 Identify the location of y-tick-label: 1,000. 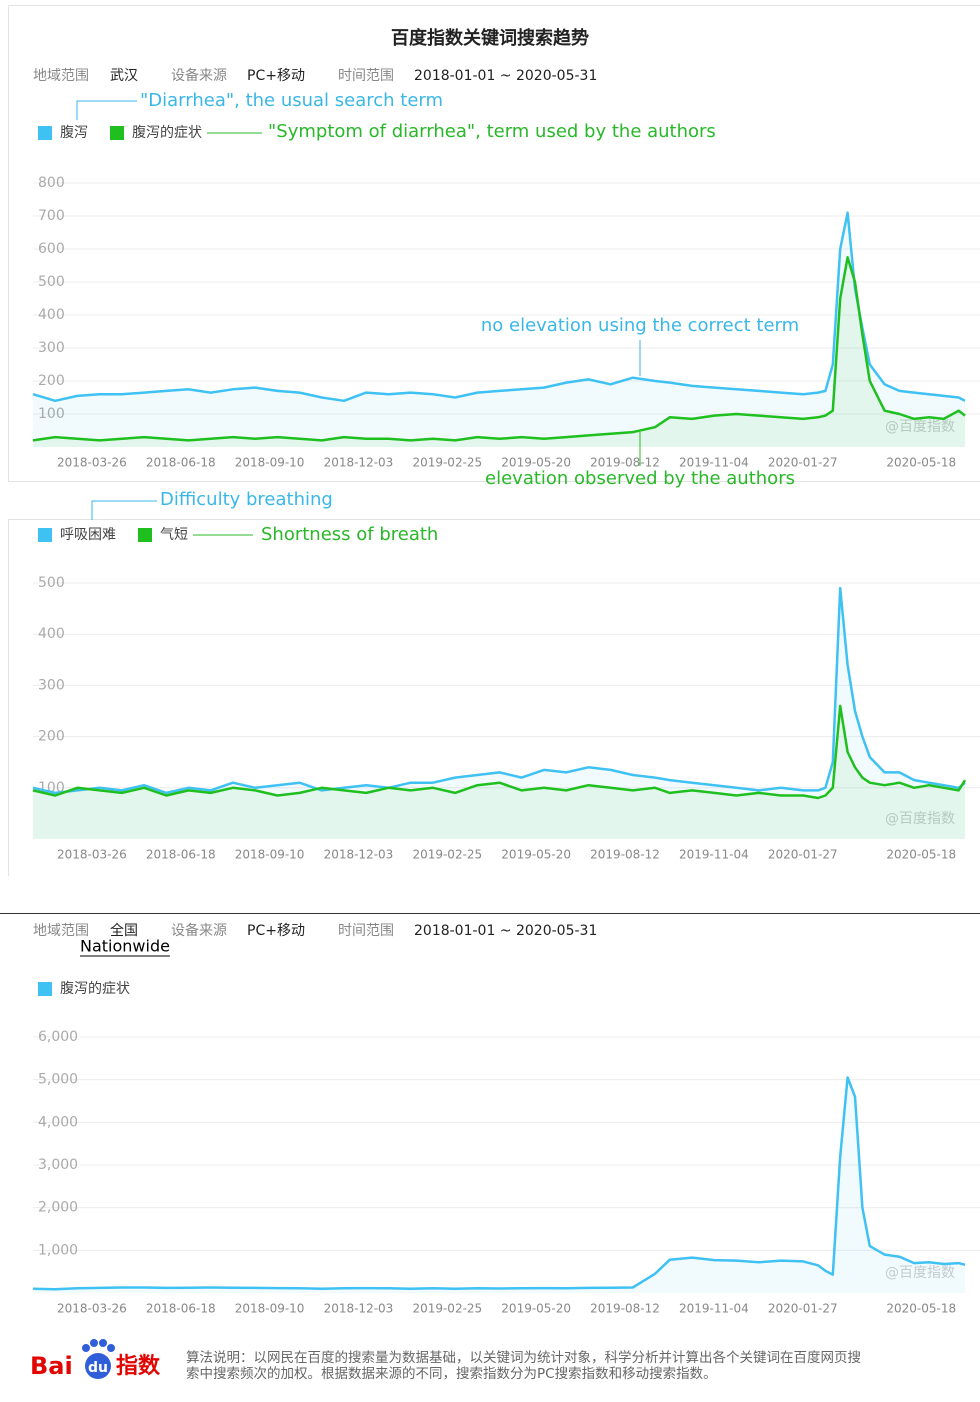
(58, 1250).